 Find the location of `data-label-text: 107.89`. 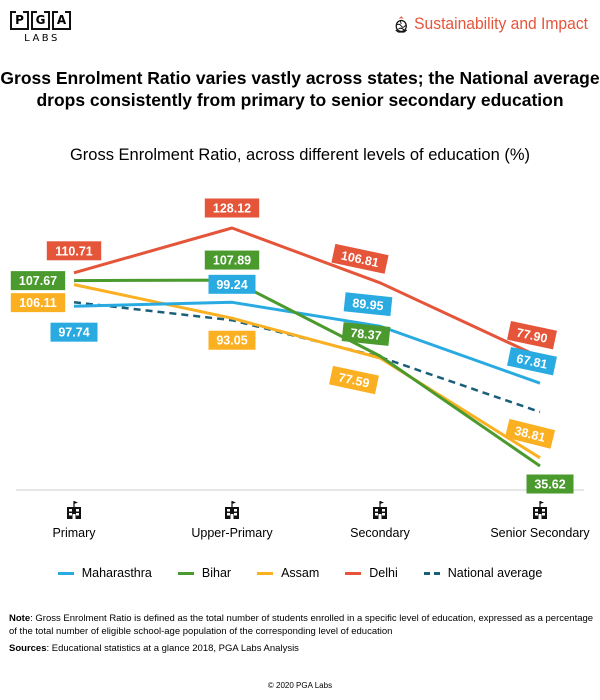

data-label-text: 107.89 is located at coordinates (232, 261).